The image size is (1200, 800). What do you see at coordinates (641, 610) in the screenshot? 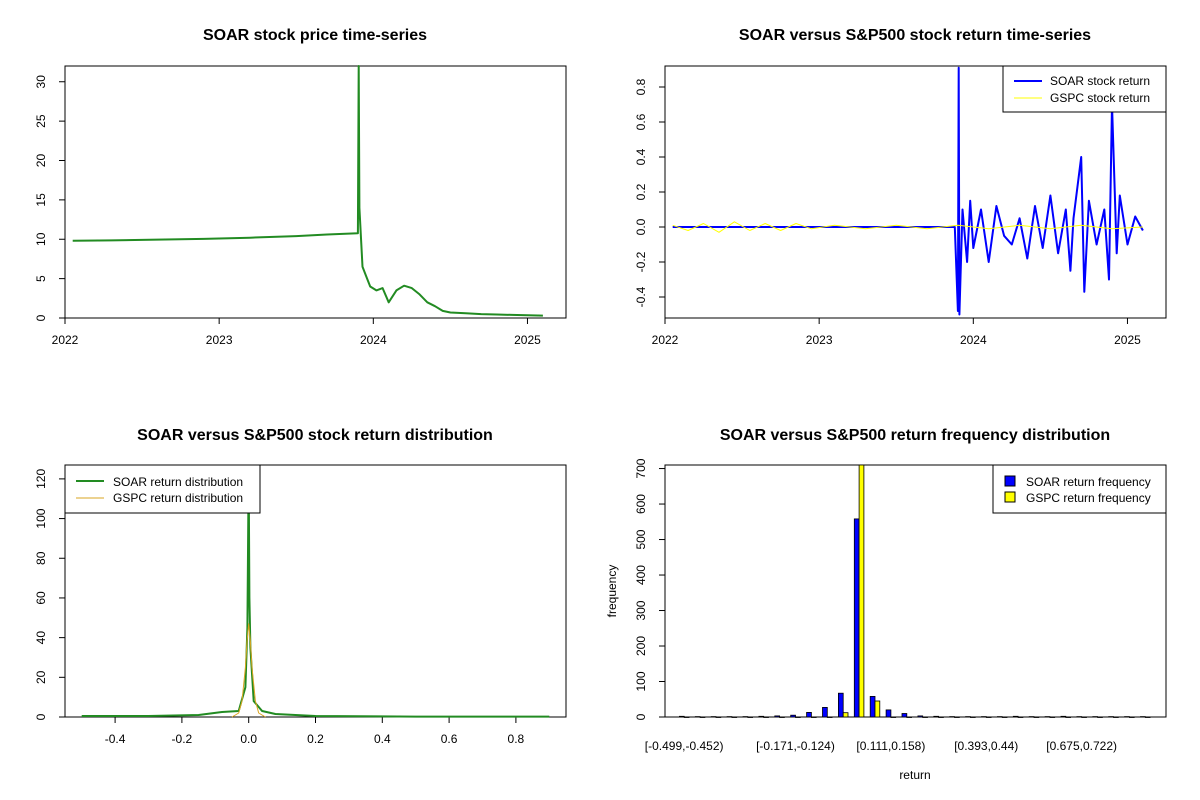
I see `frequency-ytick-label: 300` at bounding box center [641, 610].